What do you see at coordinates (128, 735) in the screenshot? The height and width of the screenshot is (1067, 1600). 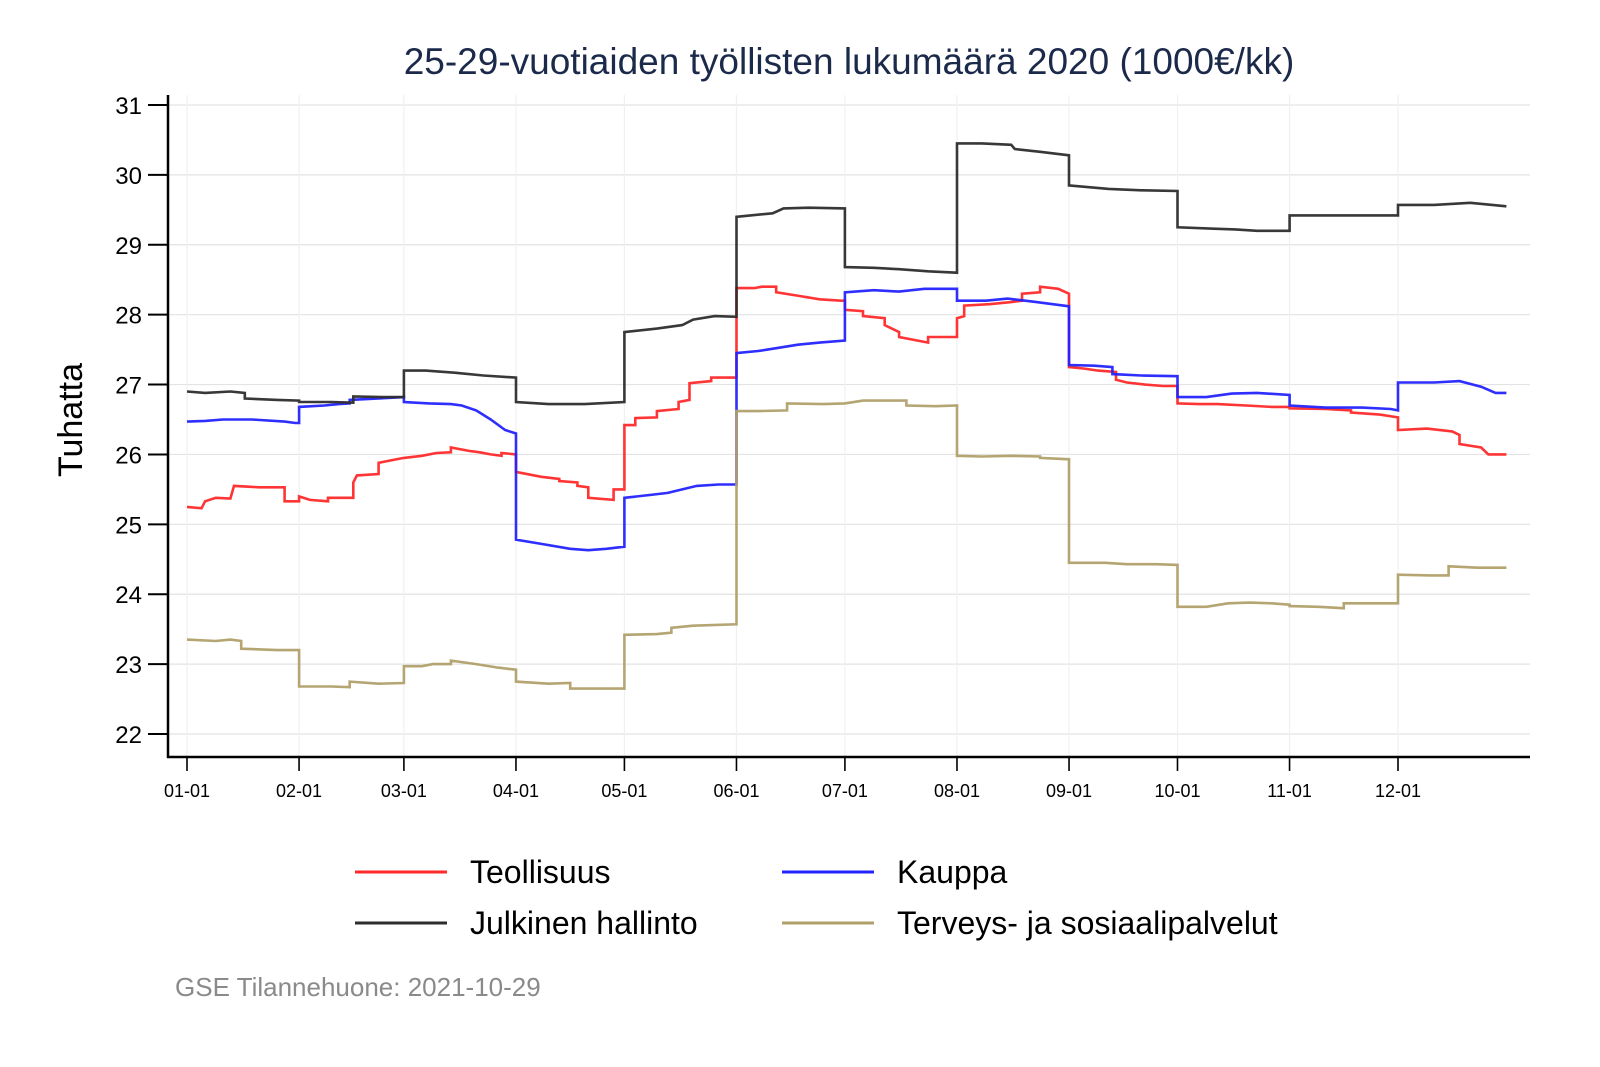 I see `y-tick-label: 22` at bounding box center [128, 735].